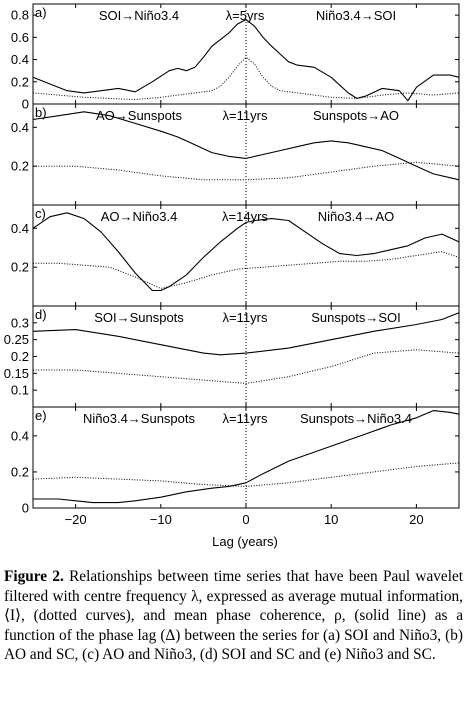 The width and height of the screenshot is (467, 718). What do you see at coordinates (20, 37) in the screenshot?
I see `panel-1-ytick-label: 0.6` at bounding box center [20, 37].